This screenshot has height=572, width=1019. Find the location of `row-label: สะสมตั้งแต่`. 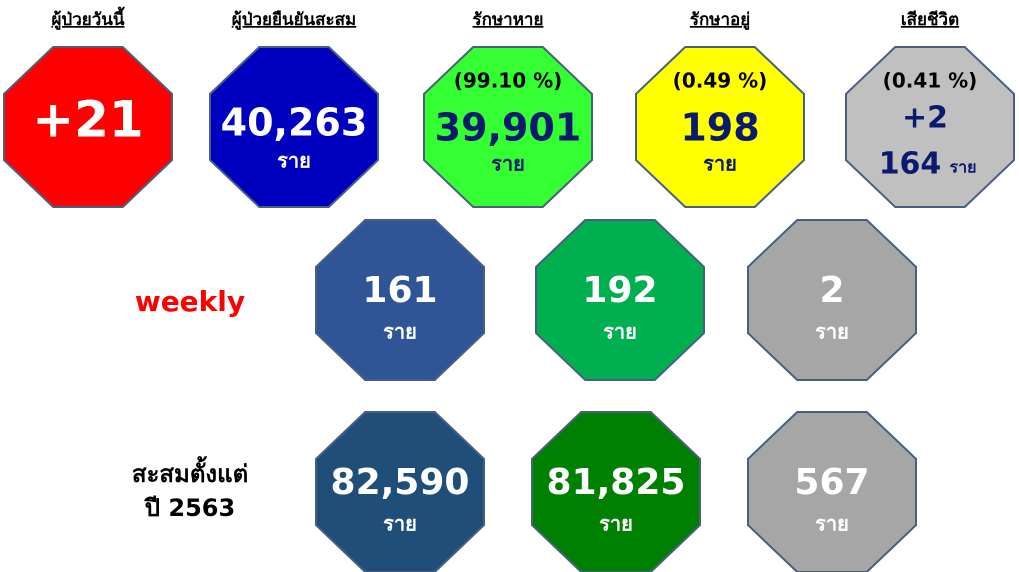

row-label: สะสมตั้งแต่ is located at coordinates (190, 471).